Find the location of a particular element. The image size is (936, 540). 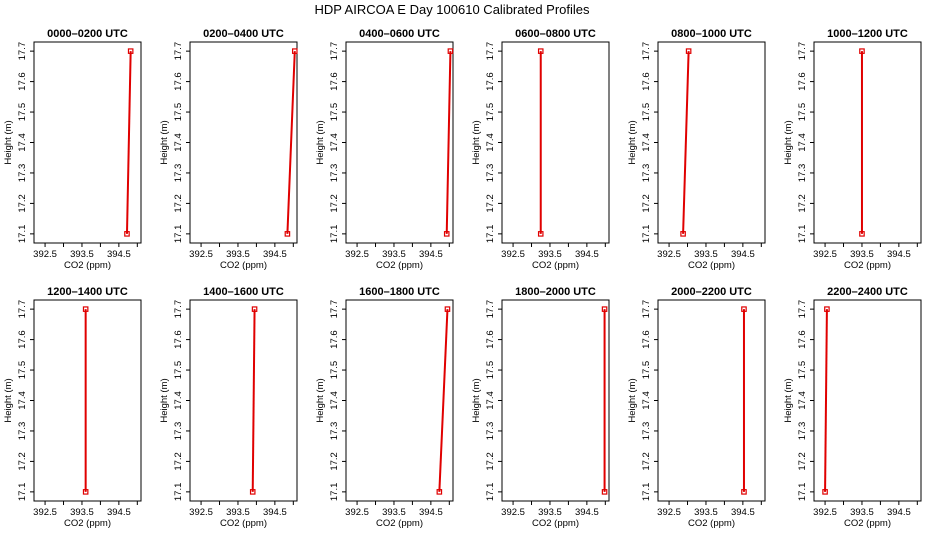

panel-title: 0600–0800 UTC is located at coordinates (555, 34).